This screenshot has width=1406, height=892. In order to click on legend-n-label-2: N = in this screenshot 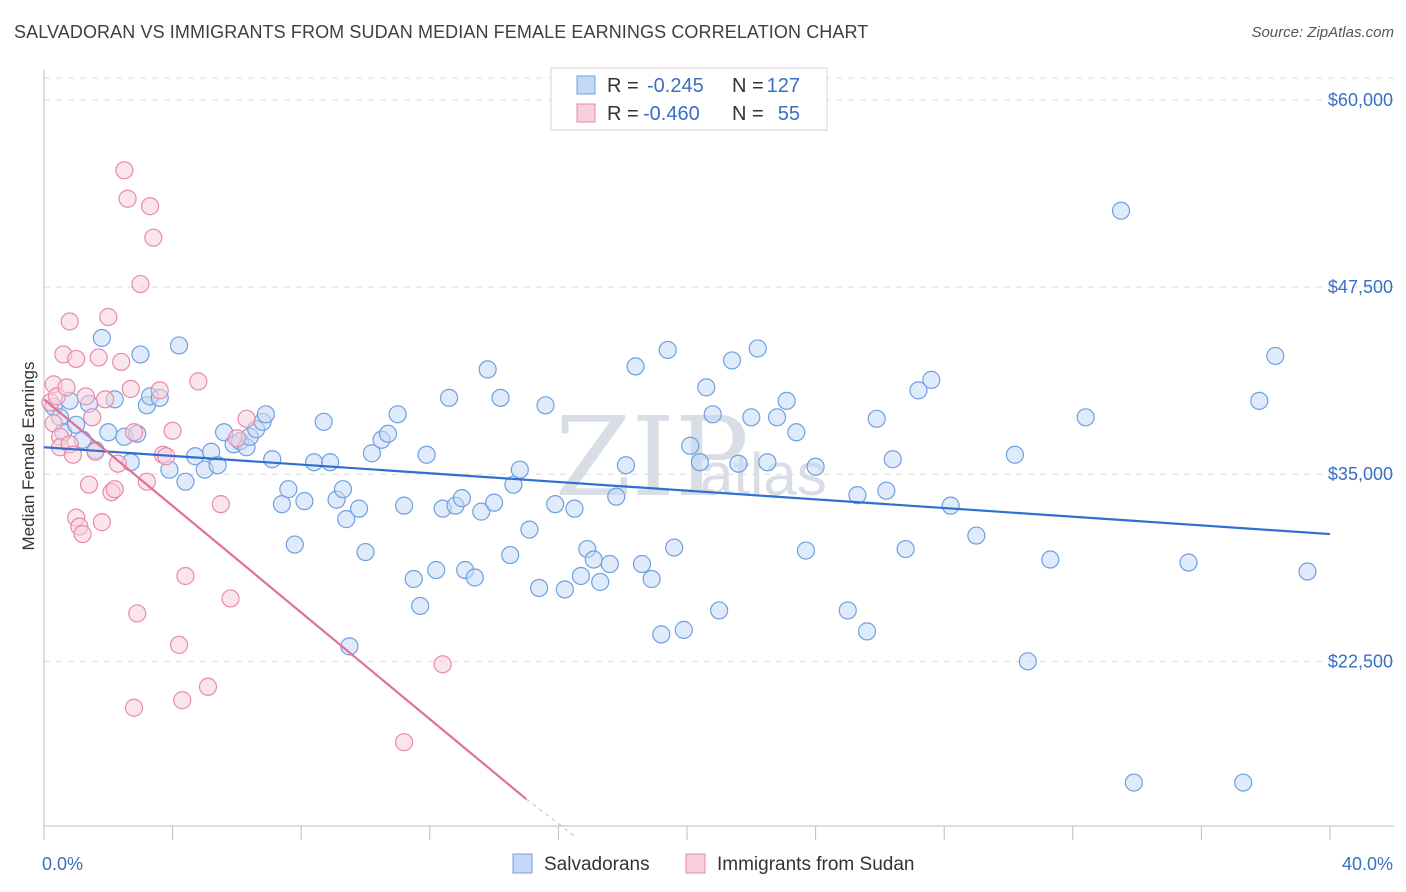, I will do `click(748, 114)`.